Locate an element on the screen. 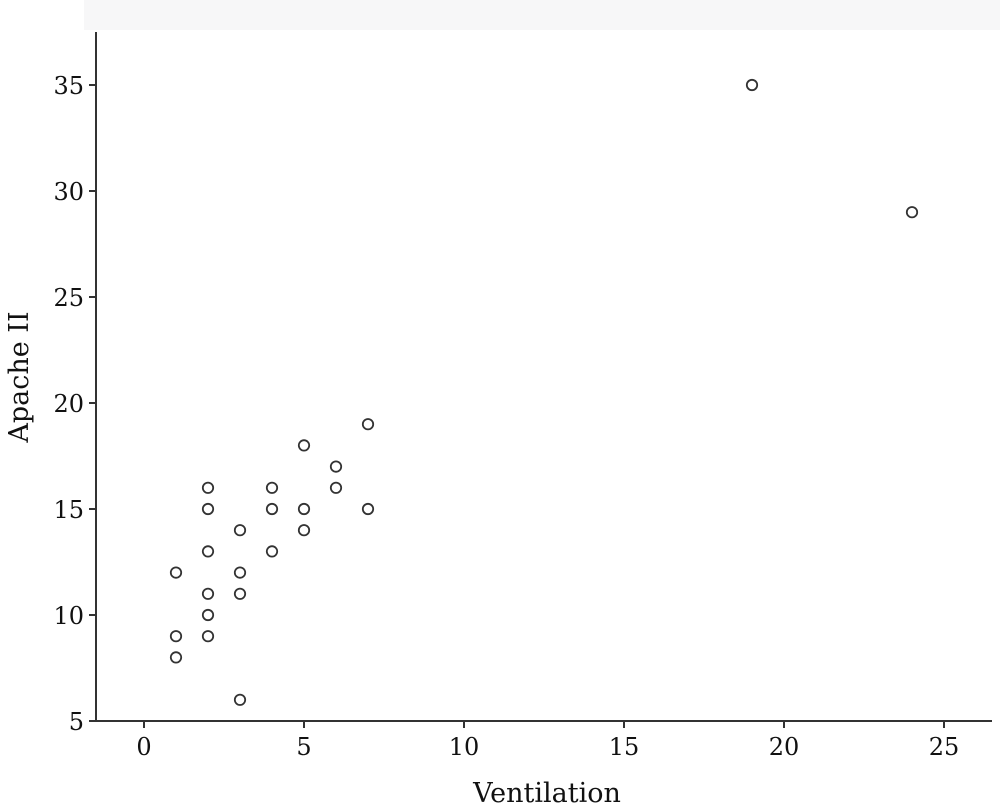 This screenshot has height=812, width=1000. x-tick-label: 5 is located at coordinates (303, 747).